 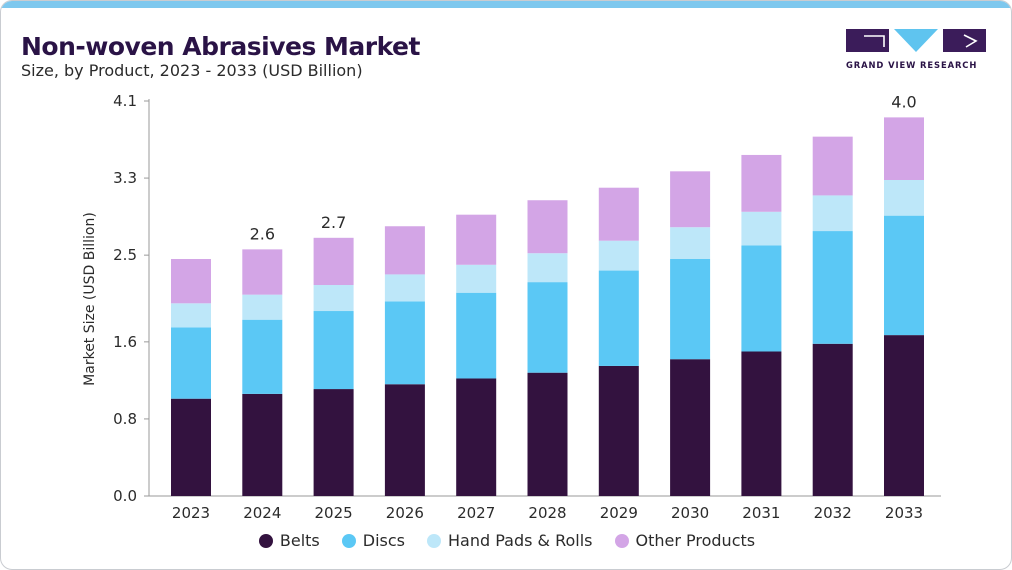 I want to click on legend-item: Other Products, so click(x=685, y=540).